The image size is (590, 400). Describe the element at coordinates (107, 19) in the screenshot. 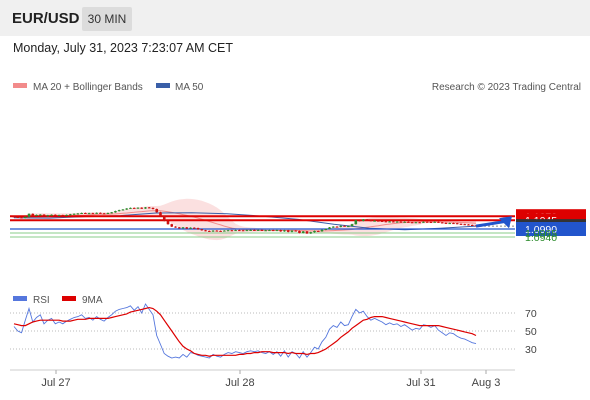

I see `timeframe-badge: 30 MIN` at that location.